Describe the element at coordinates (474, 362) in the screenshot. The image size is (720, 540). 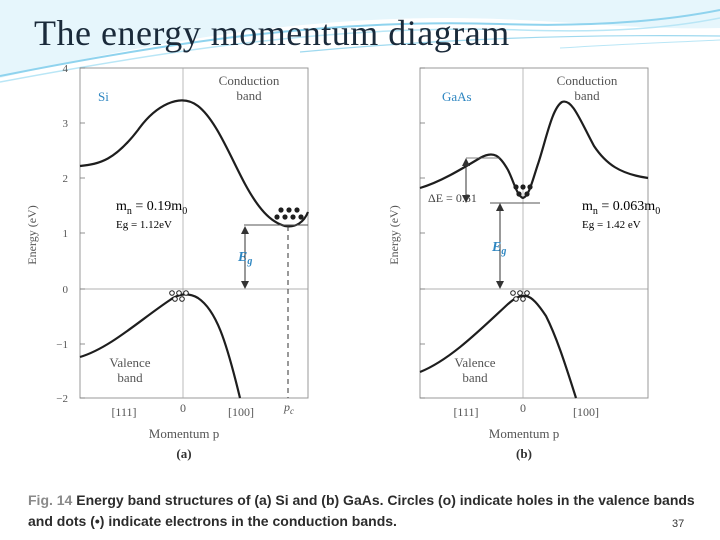
I see `panel-b-valence-label-line1: Valence` at that location.